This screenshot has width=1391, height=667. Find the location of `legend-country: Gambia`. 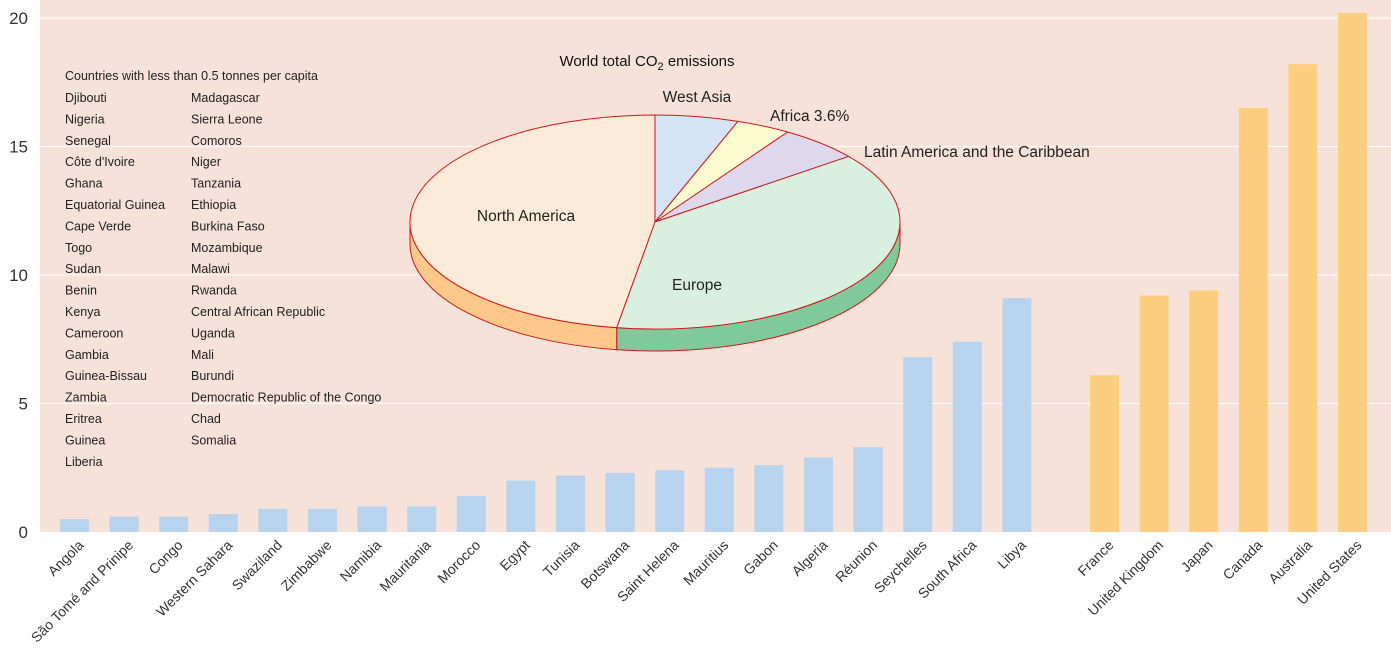

legend-country: Gambia is located at coordinates (87, 355).